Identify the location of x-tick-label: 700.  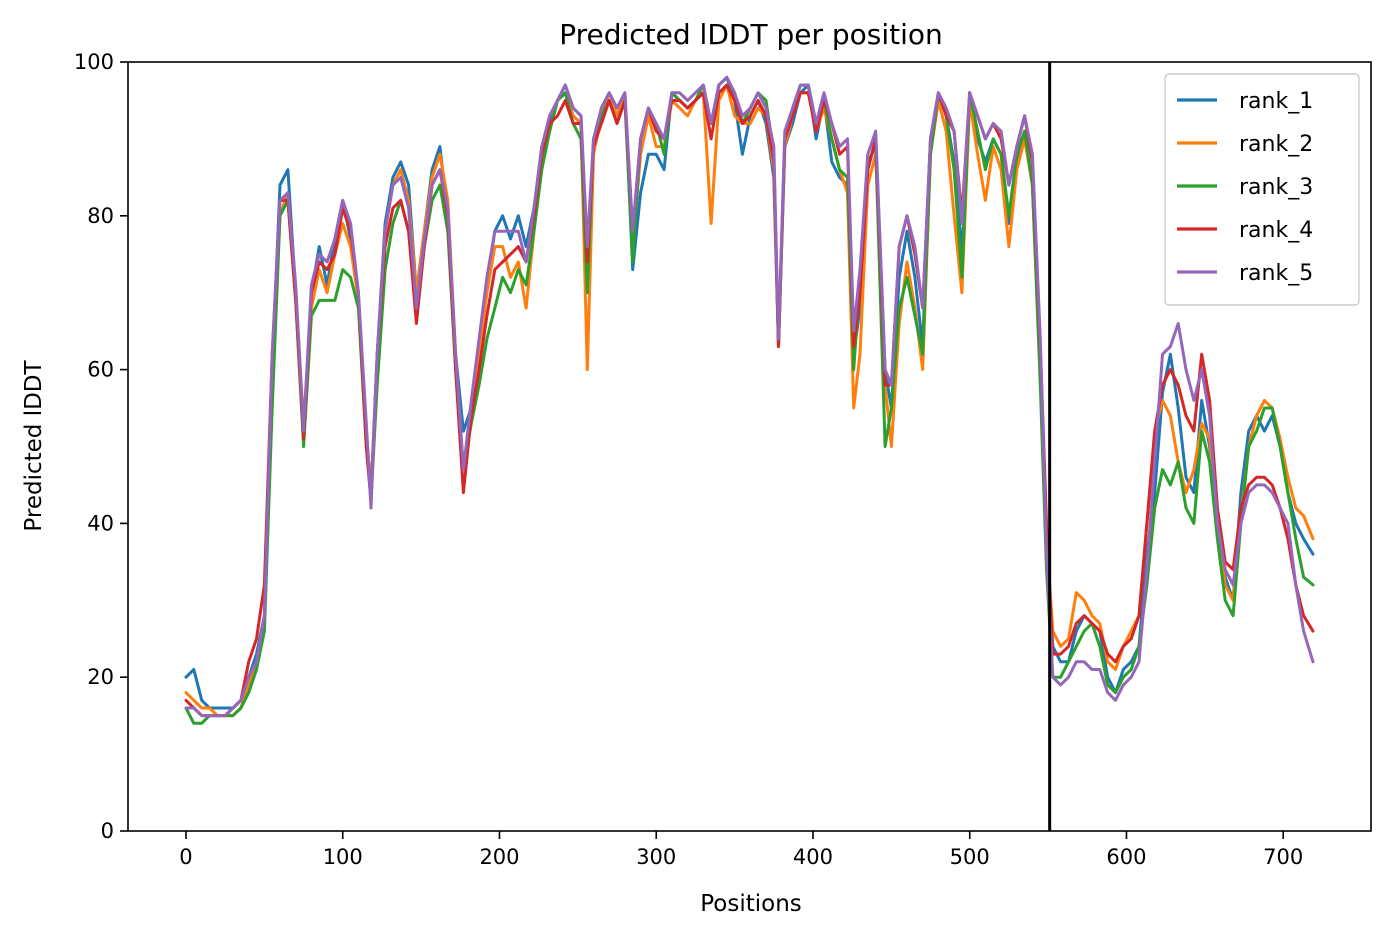
(1283, 857).